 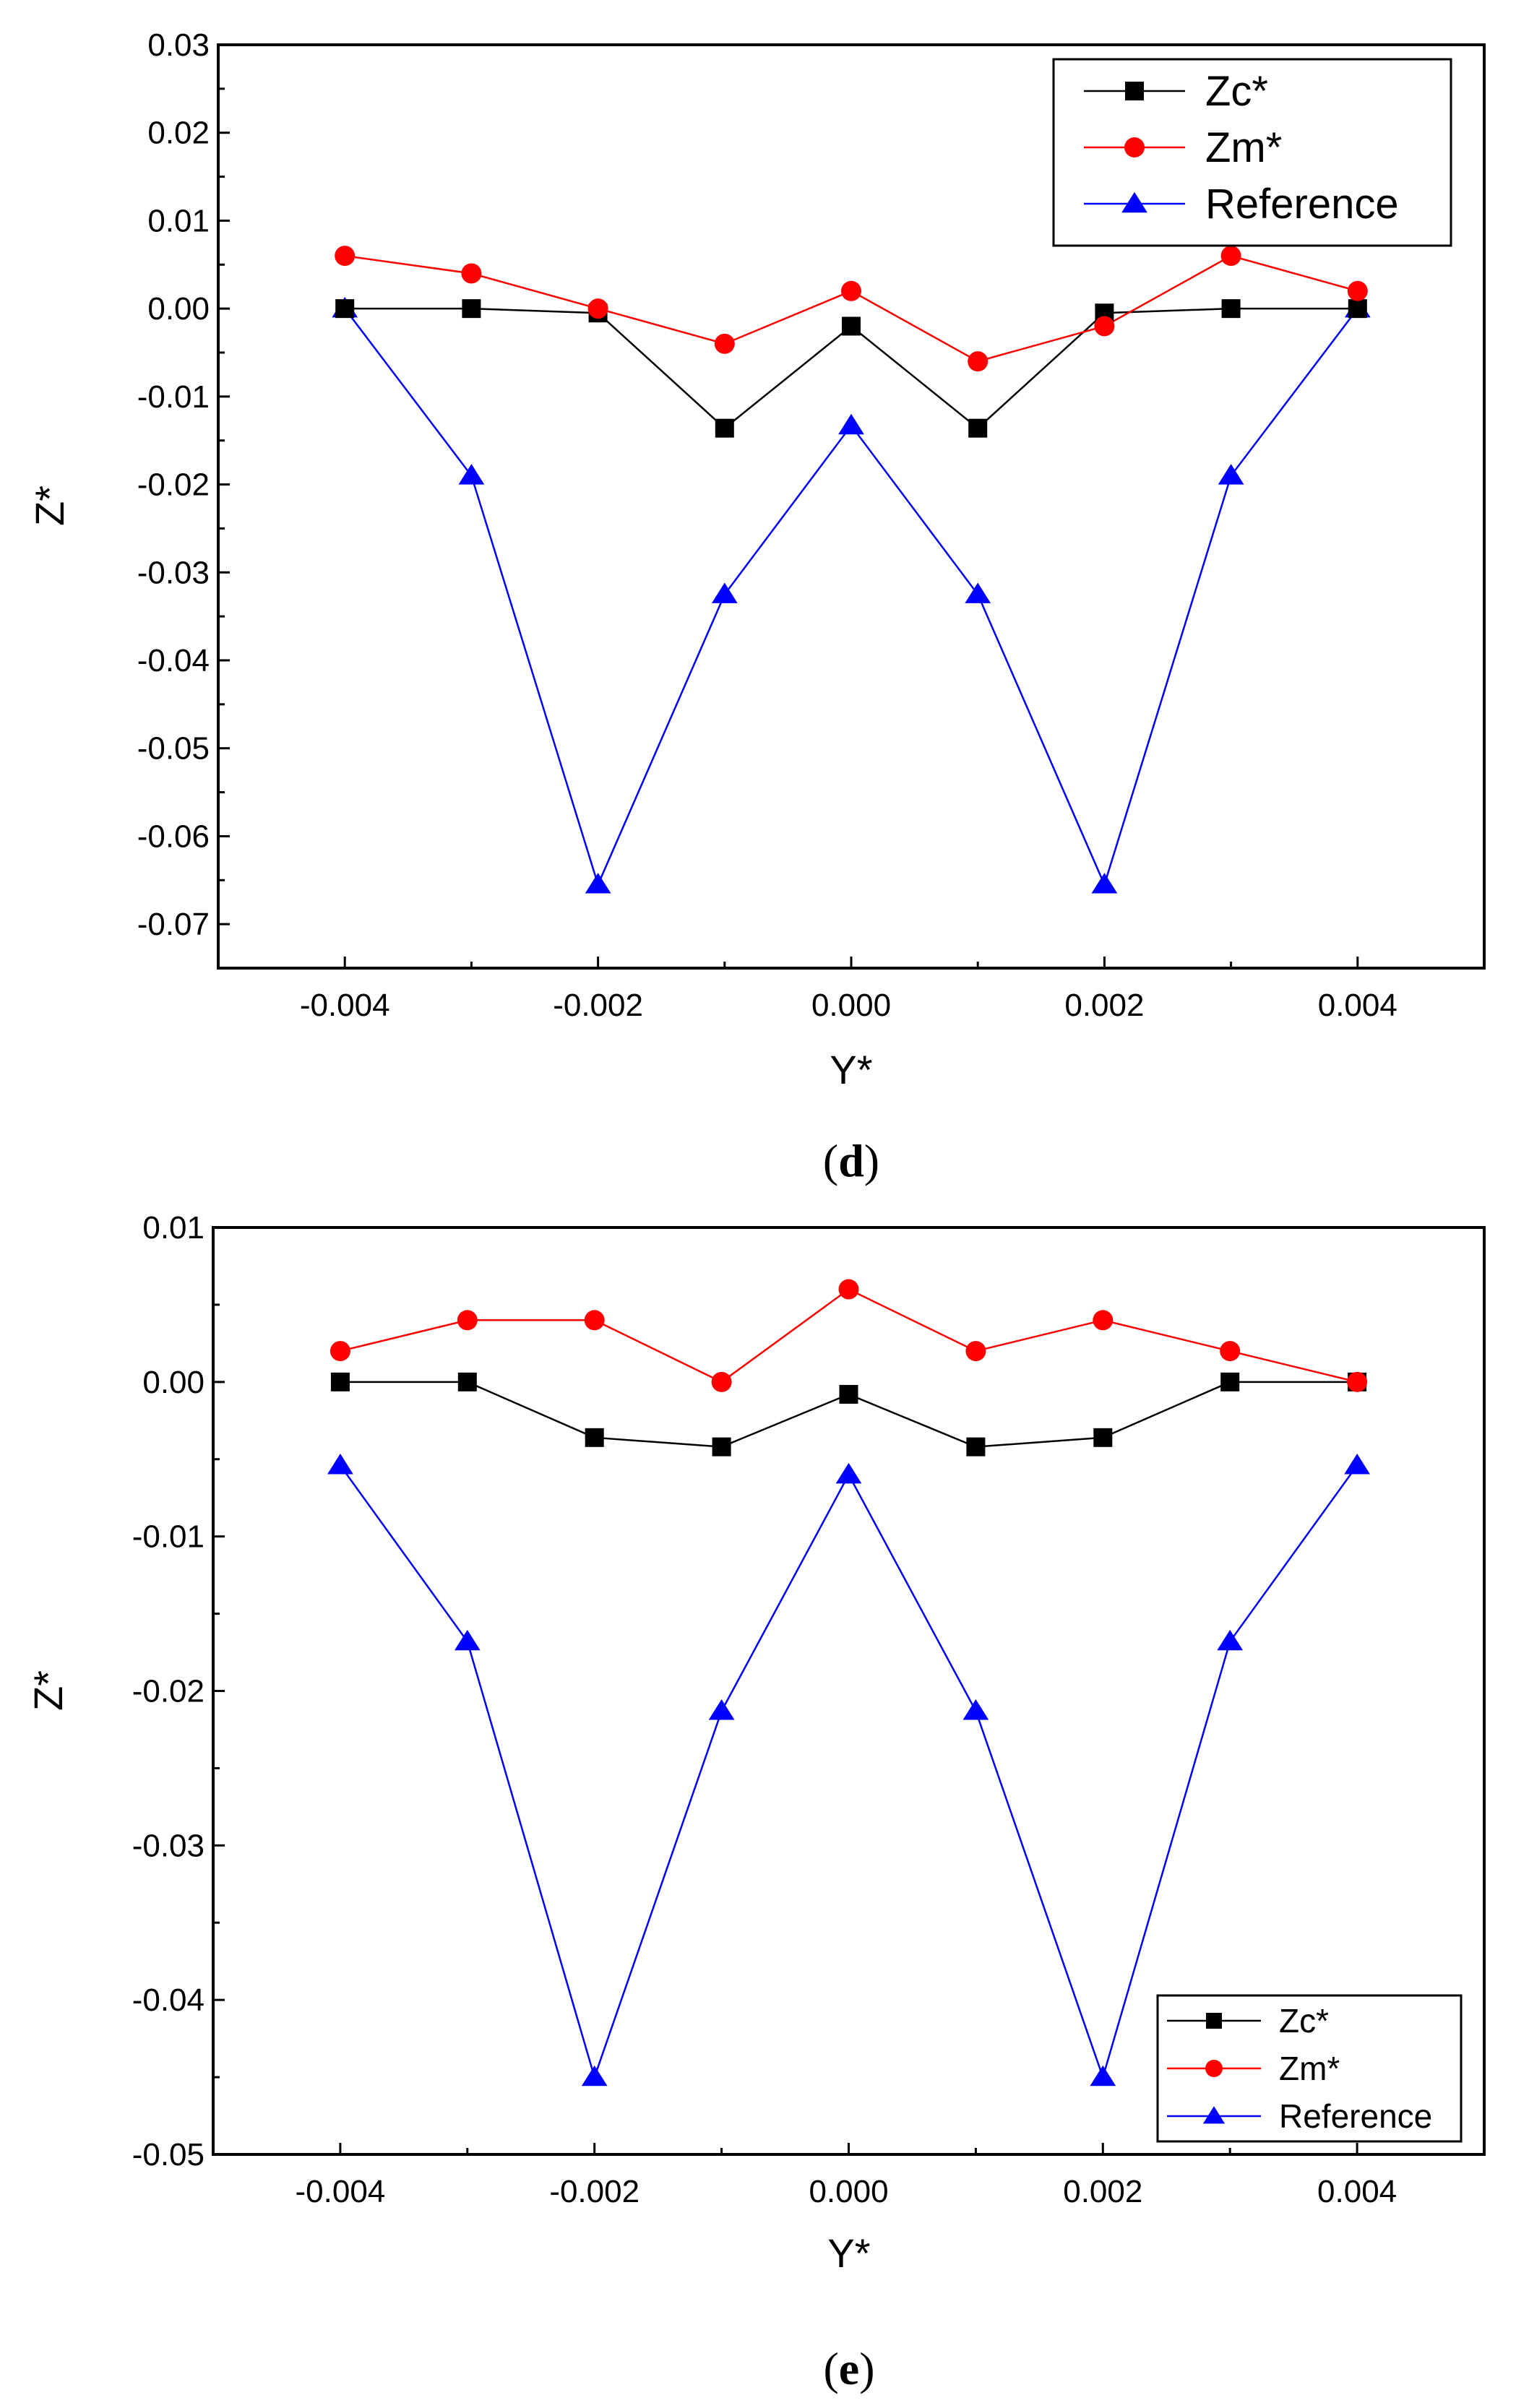 I want to click on panel-label-d: (d), so click(x=851, y=1160).